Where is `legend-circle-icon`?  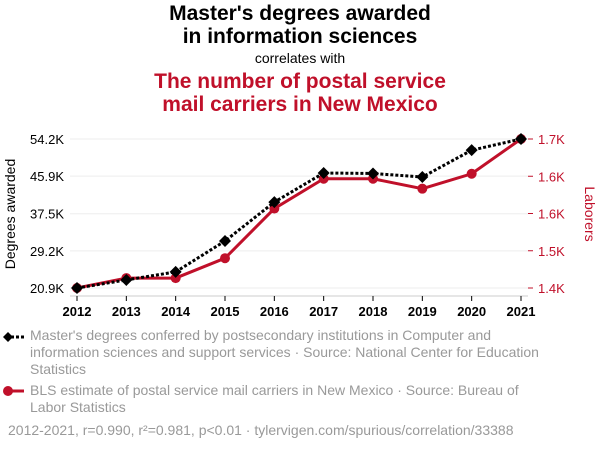 legend-circle-icon is located at coordinates (13, 391).